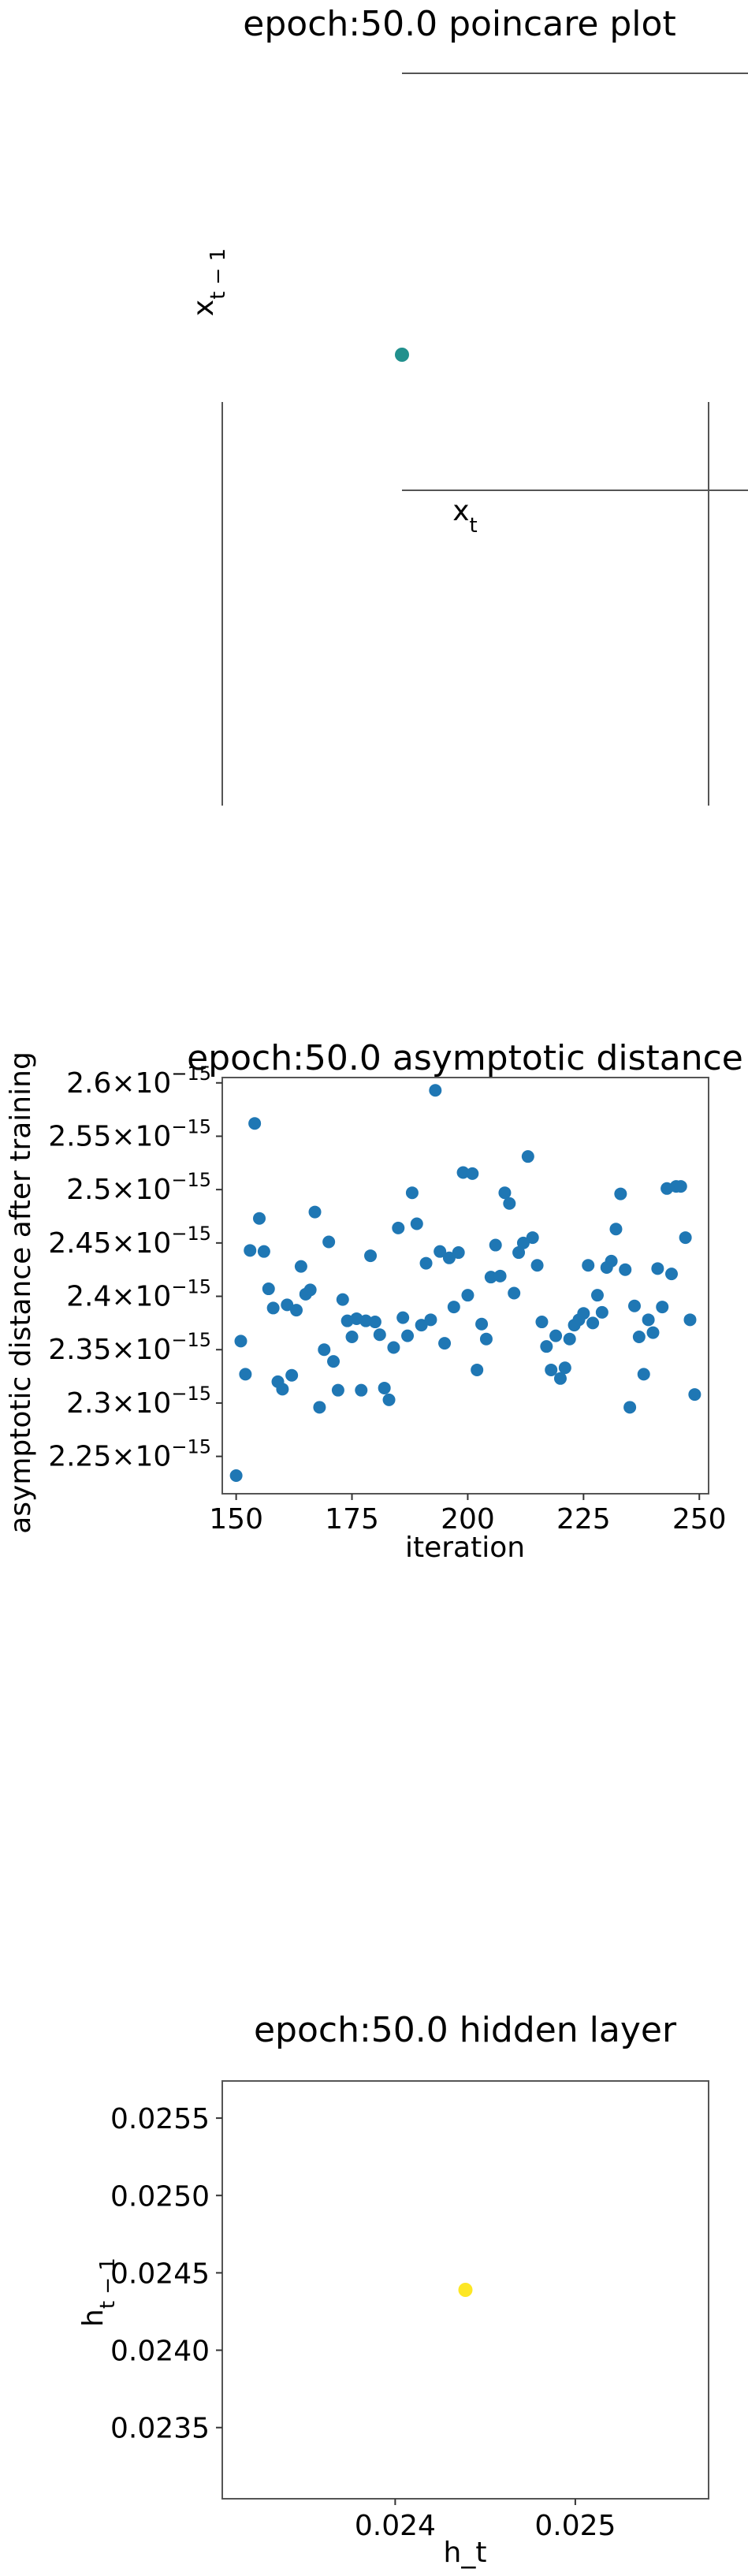  What do you see at coordinates (465, 2290) in the screenshot?
I see `hidden-layer-plot-frame` at bounding box center [465, 2290].